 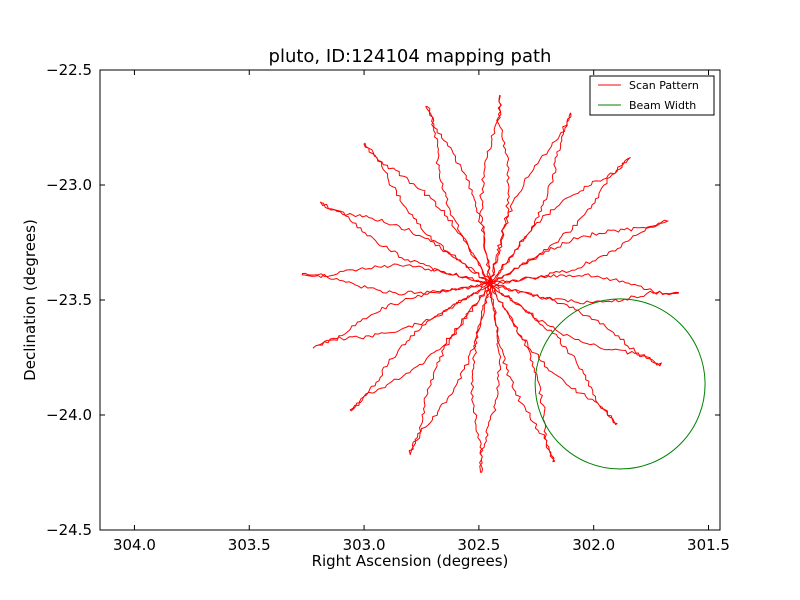 I want to click on x-tick-label: 301.5, so click(x=708, y=545).